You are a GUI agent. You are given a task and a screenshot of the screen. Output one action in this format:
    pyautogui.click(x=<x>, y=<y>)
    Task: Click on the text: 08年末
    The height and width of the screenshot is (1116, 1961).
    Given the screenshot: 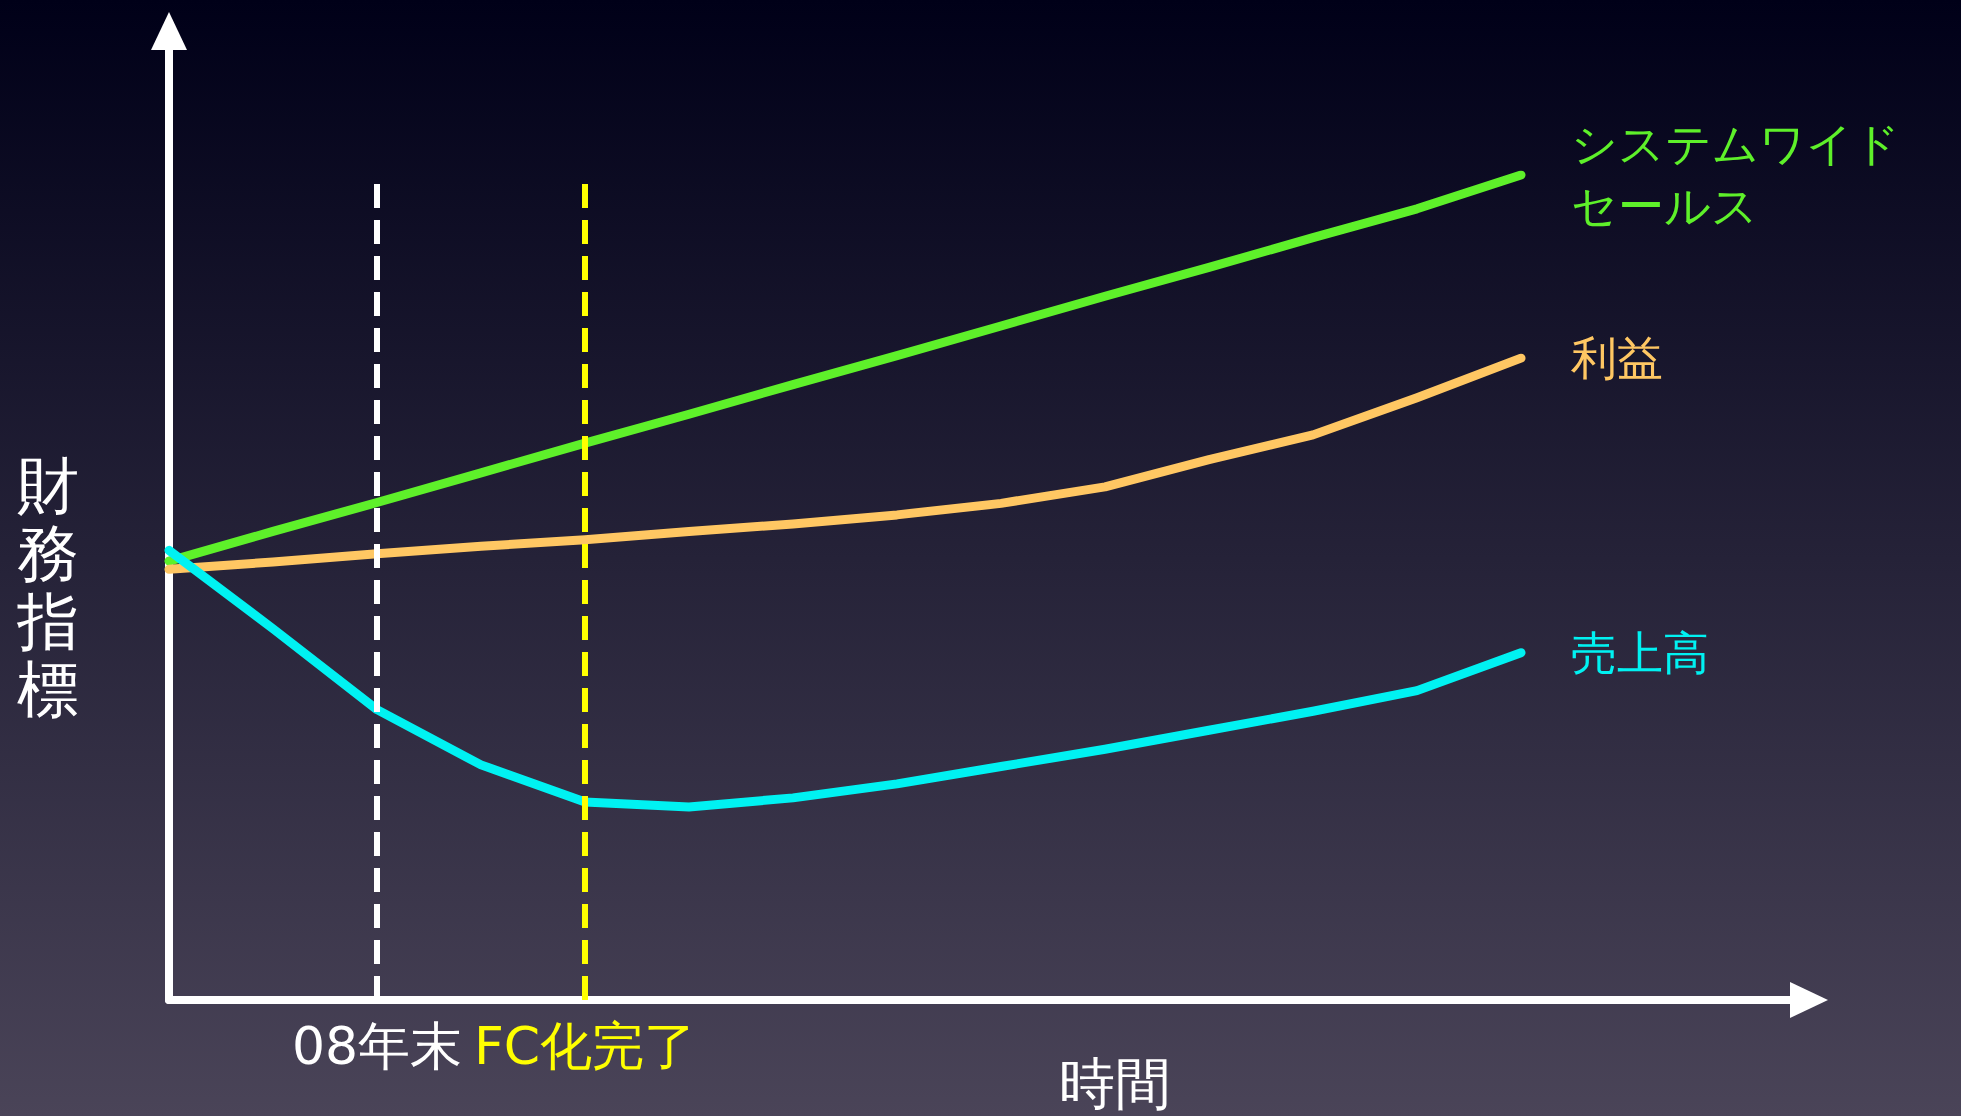 What is the action you would take?
    pyautogui.click(x=377, y=1046)
    